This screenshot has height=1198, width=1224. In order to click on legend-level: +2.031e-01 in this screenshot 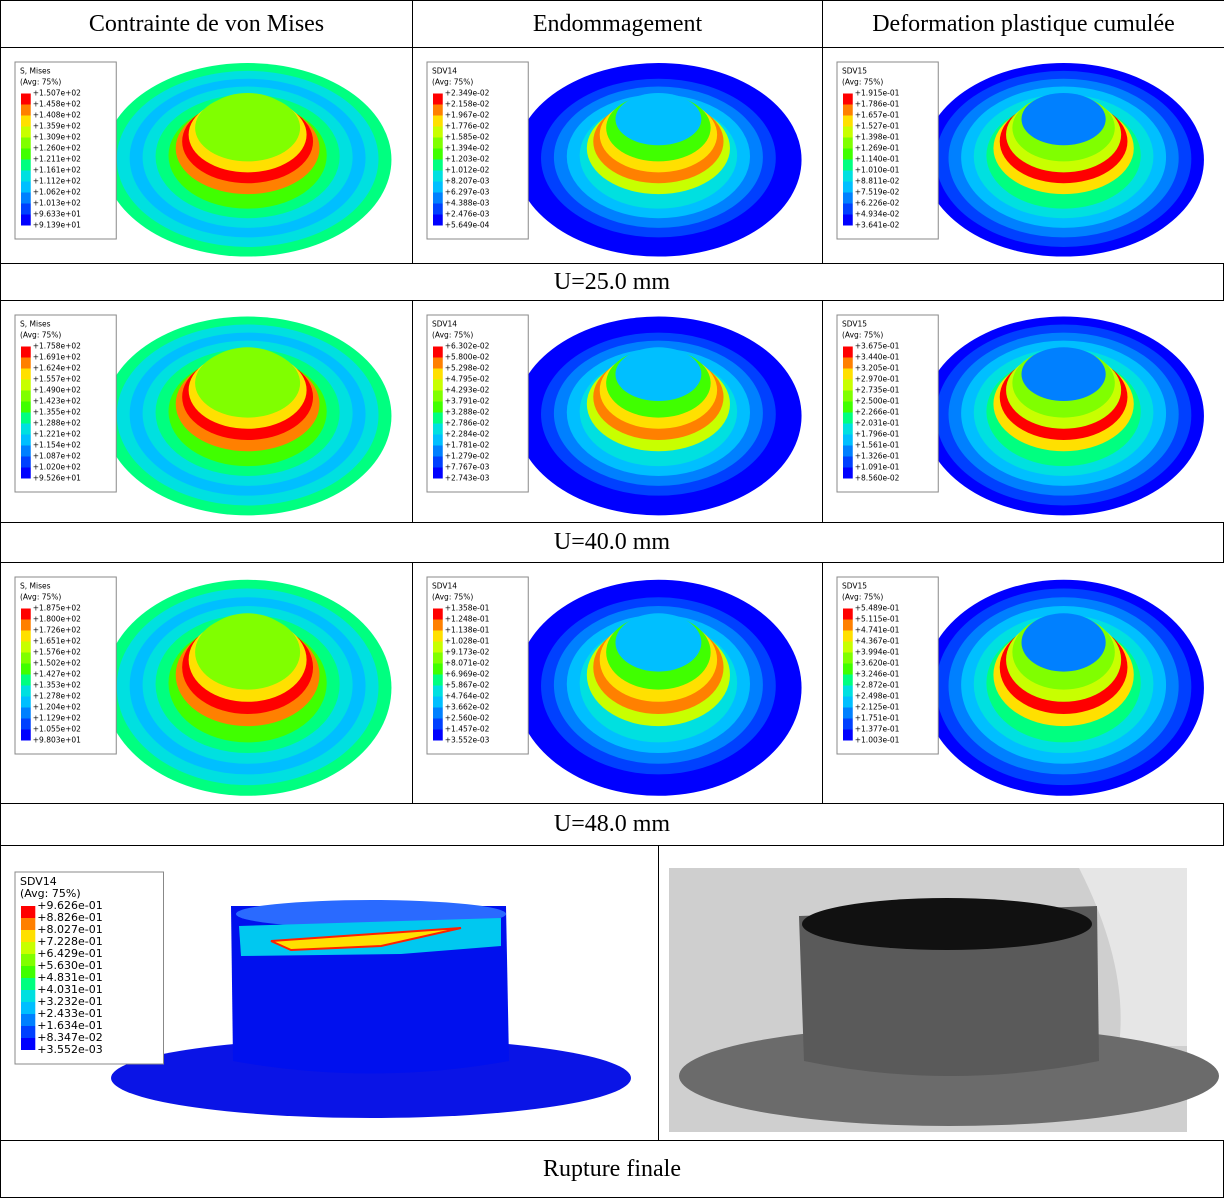, I will do `click(877, 423)`.